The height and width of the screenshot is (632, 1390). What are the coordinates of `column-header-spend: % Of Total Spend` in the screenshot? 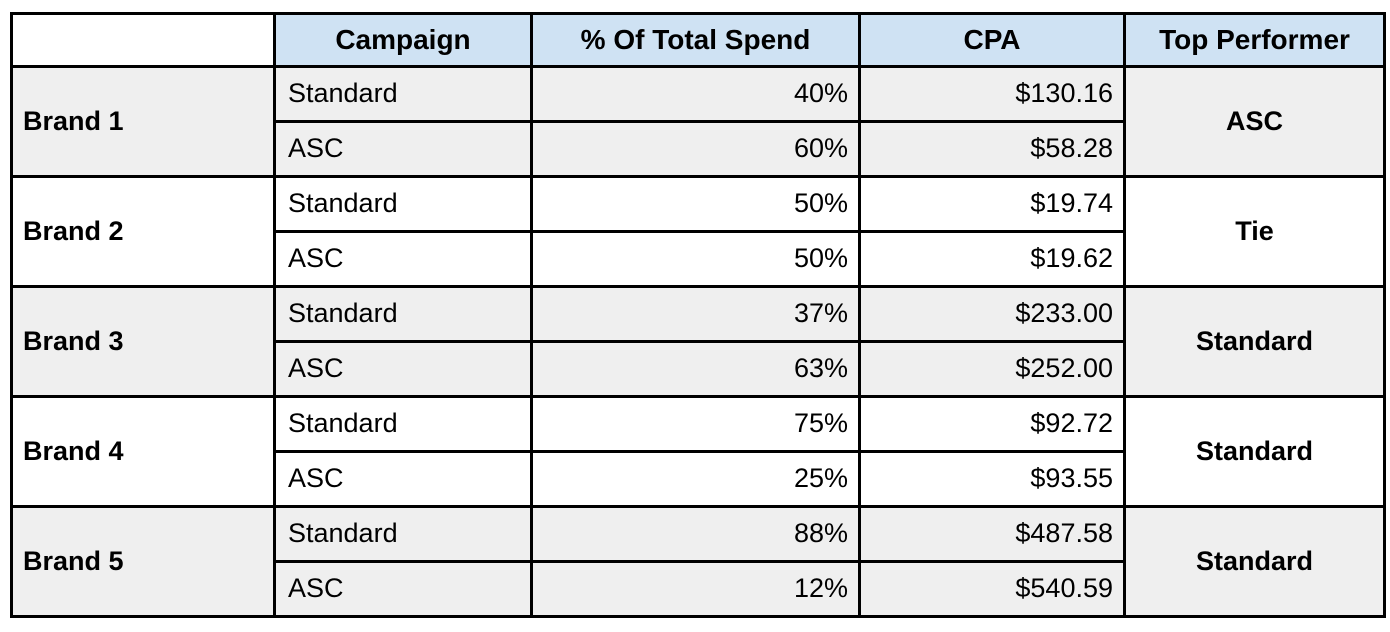 It's located at (695, 40).